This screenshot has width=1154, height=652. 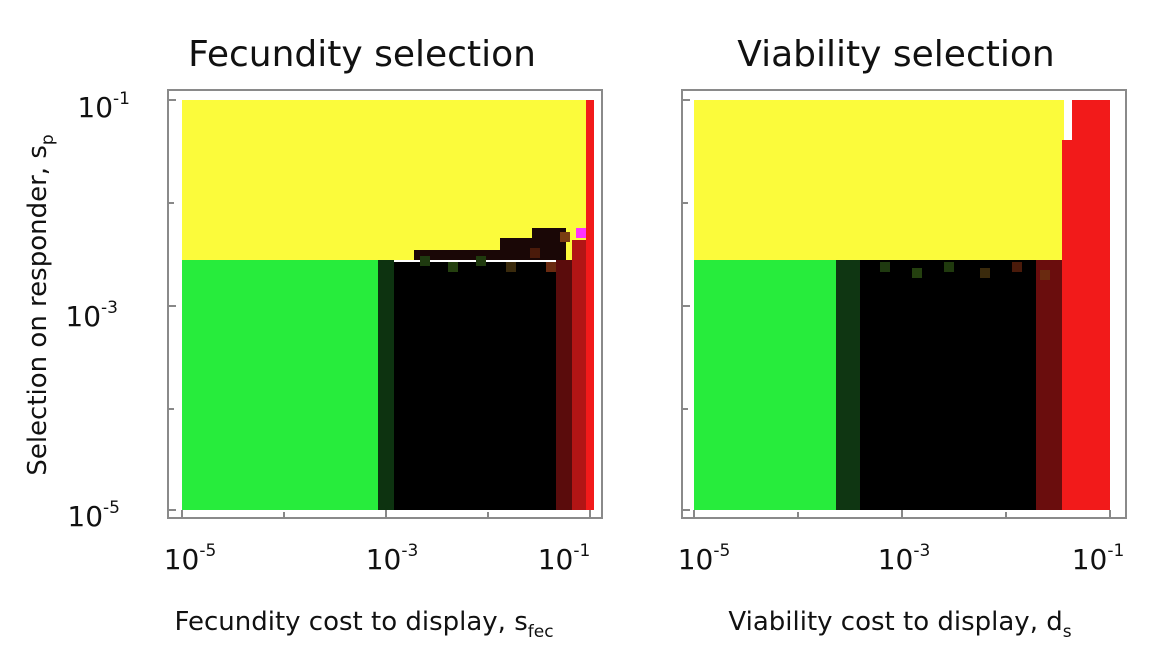 I want to click on y-tick-label: 10⁻⁵, so click(x=93, y=515).